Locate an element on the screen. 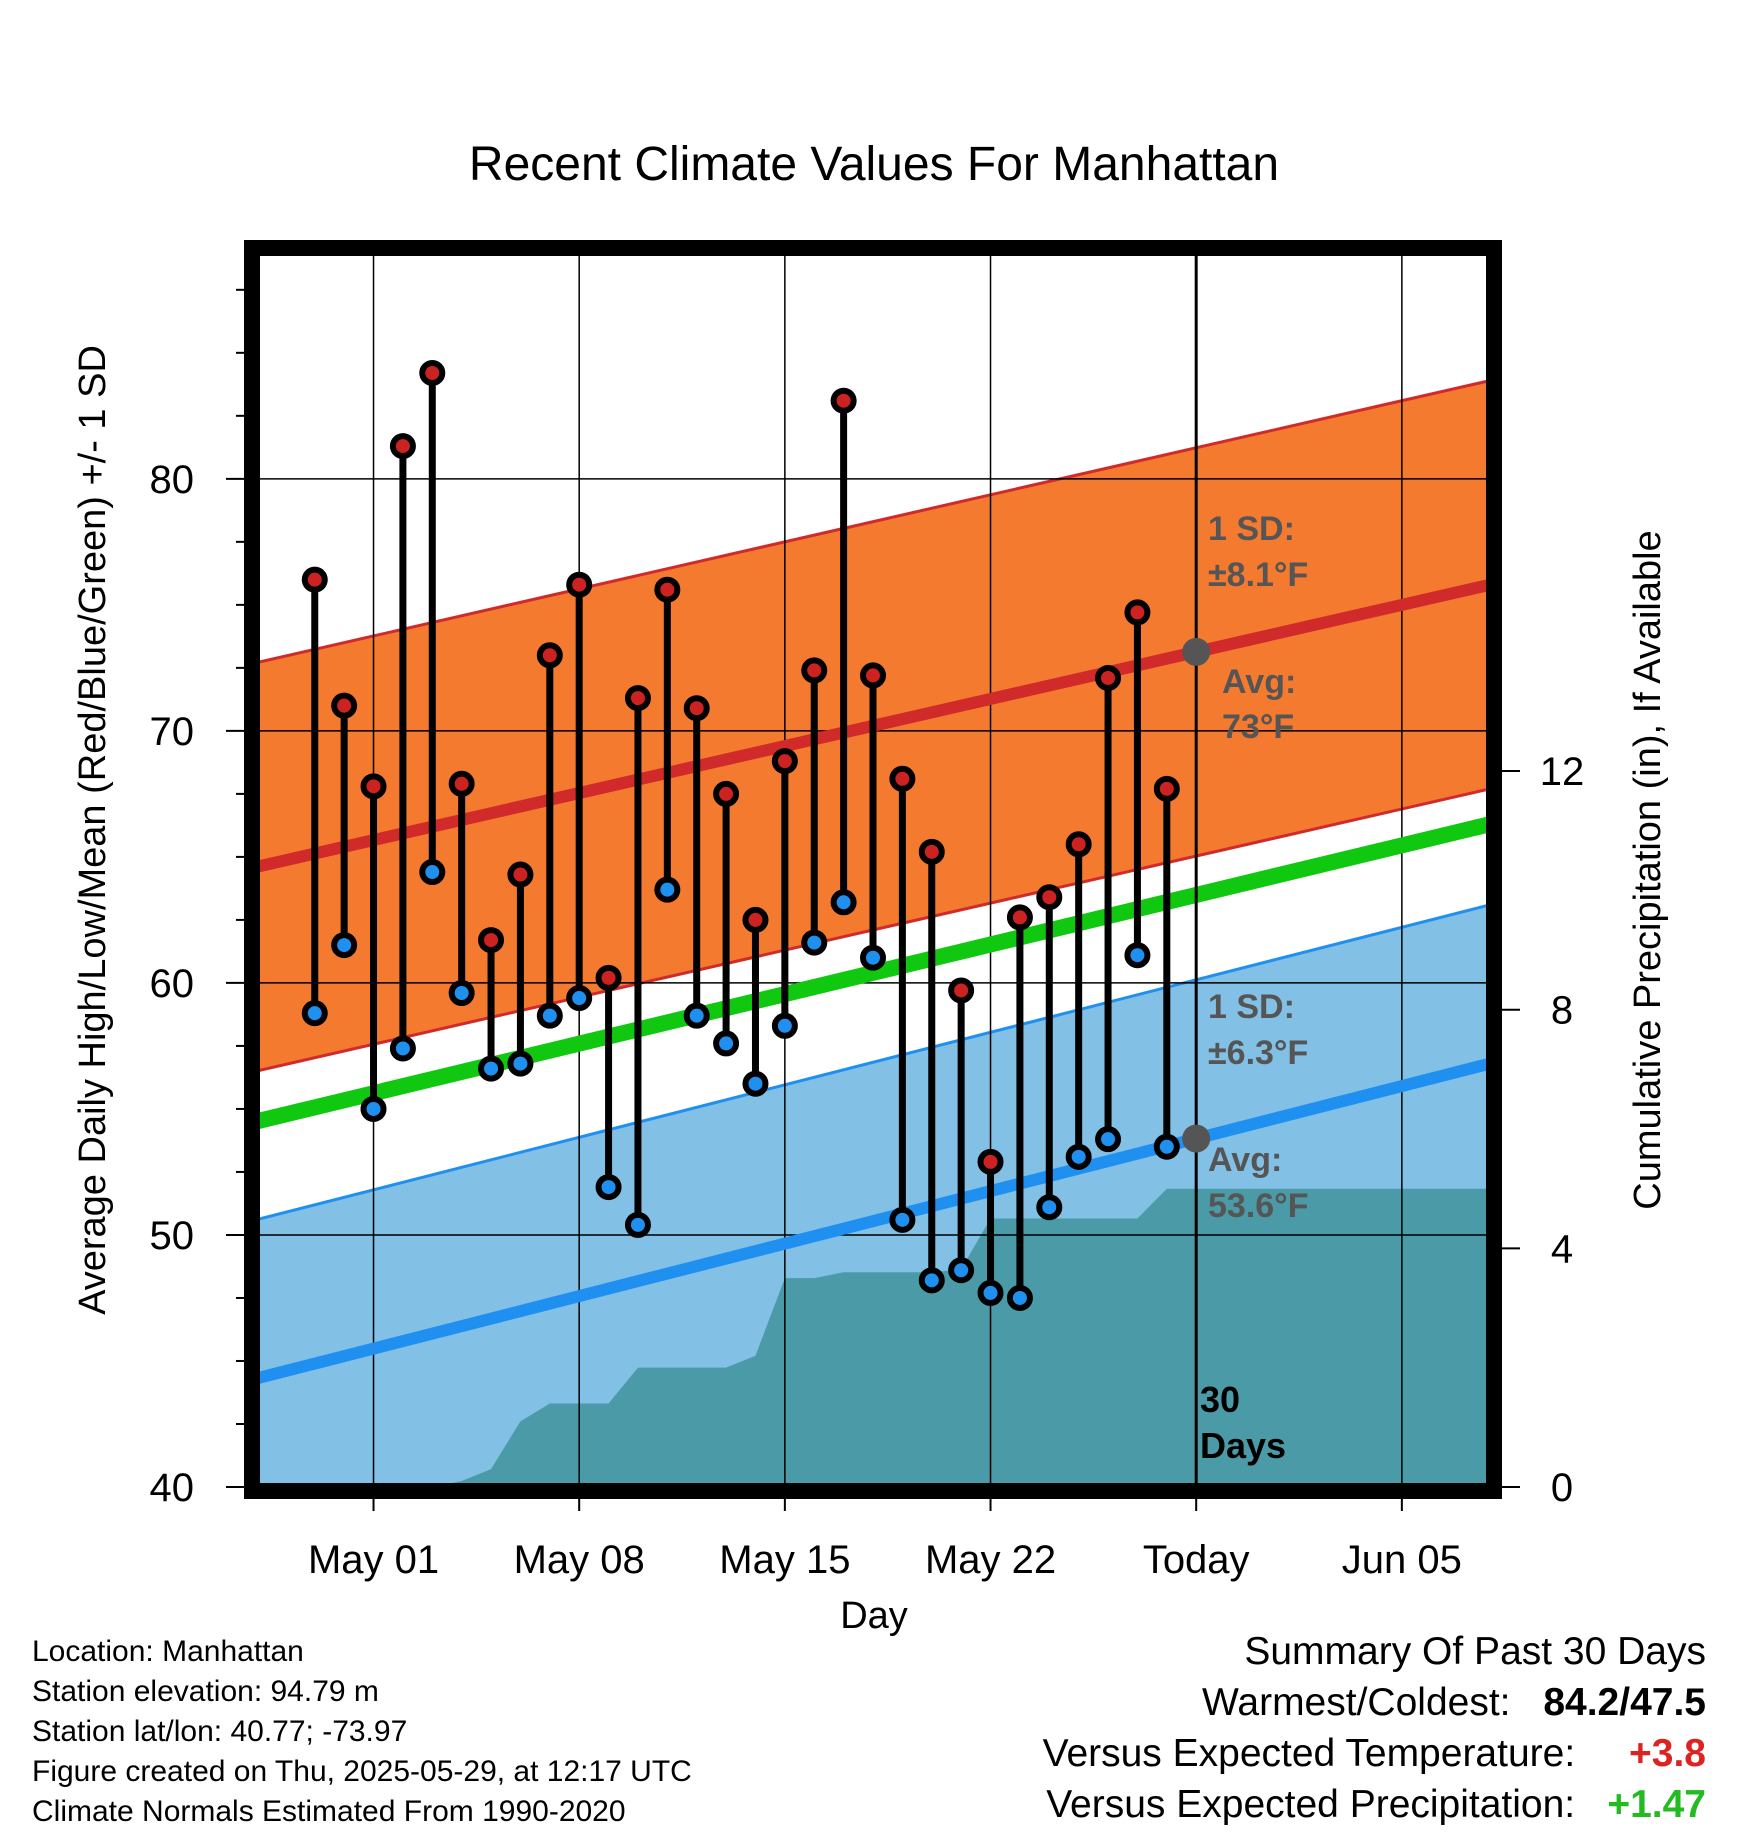  y-tick-label: 40 is located at coordinates (172, 1488).